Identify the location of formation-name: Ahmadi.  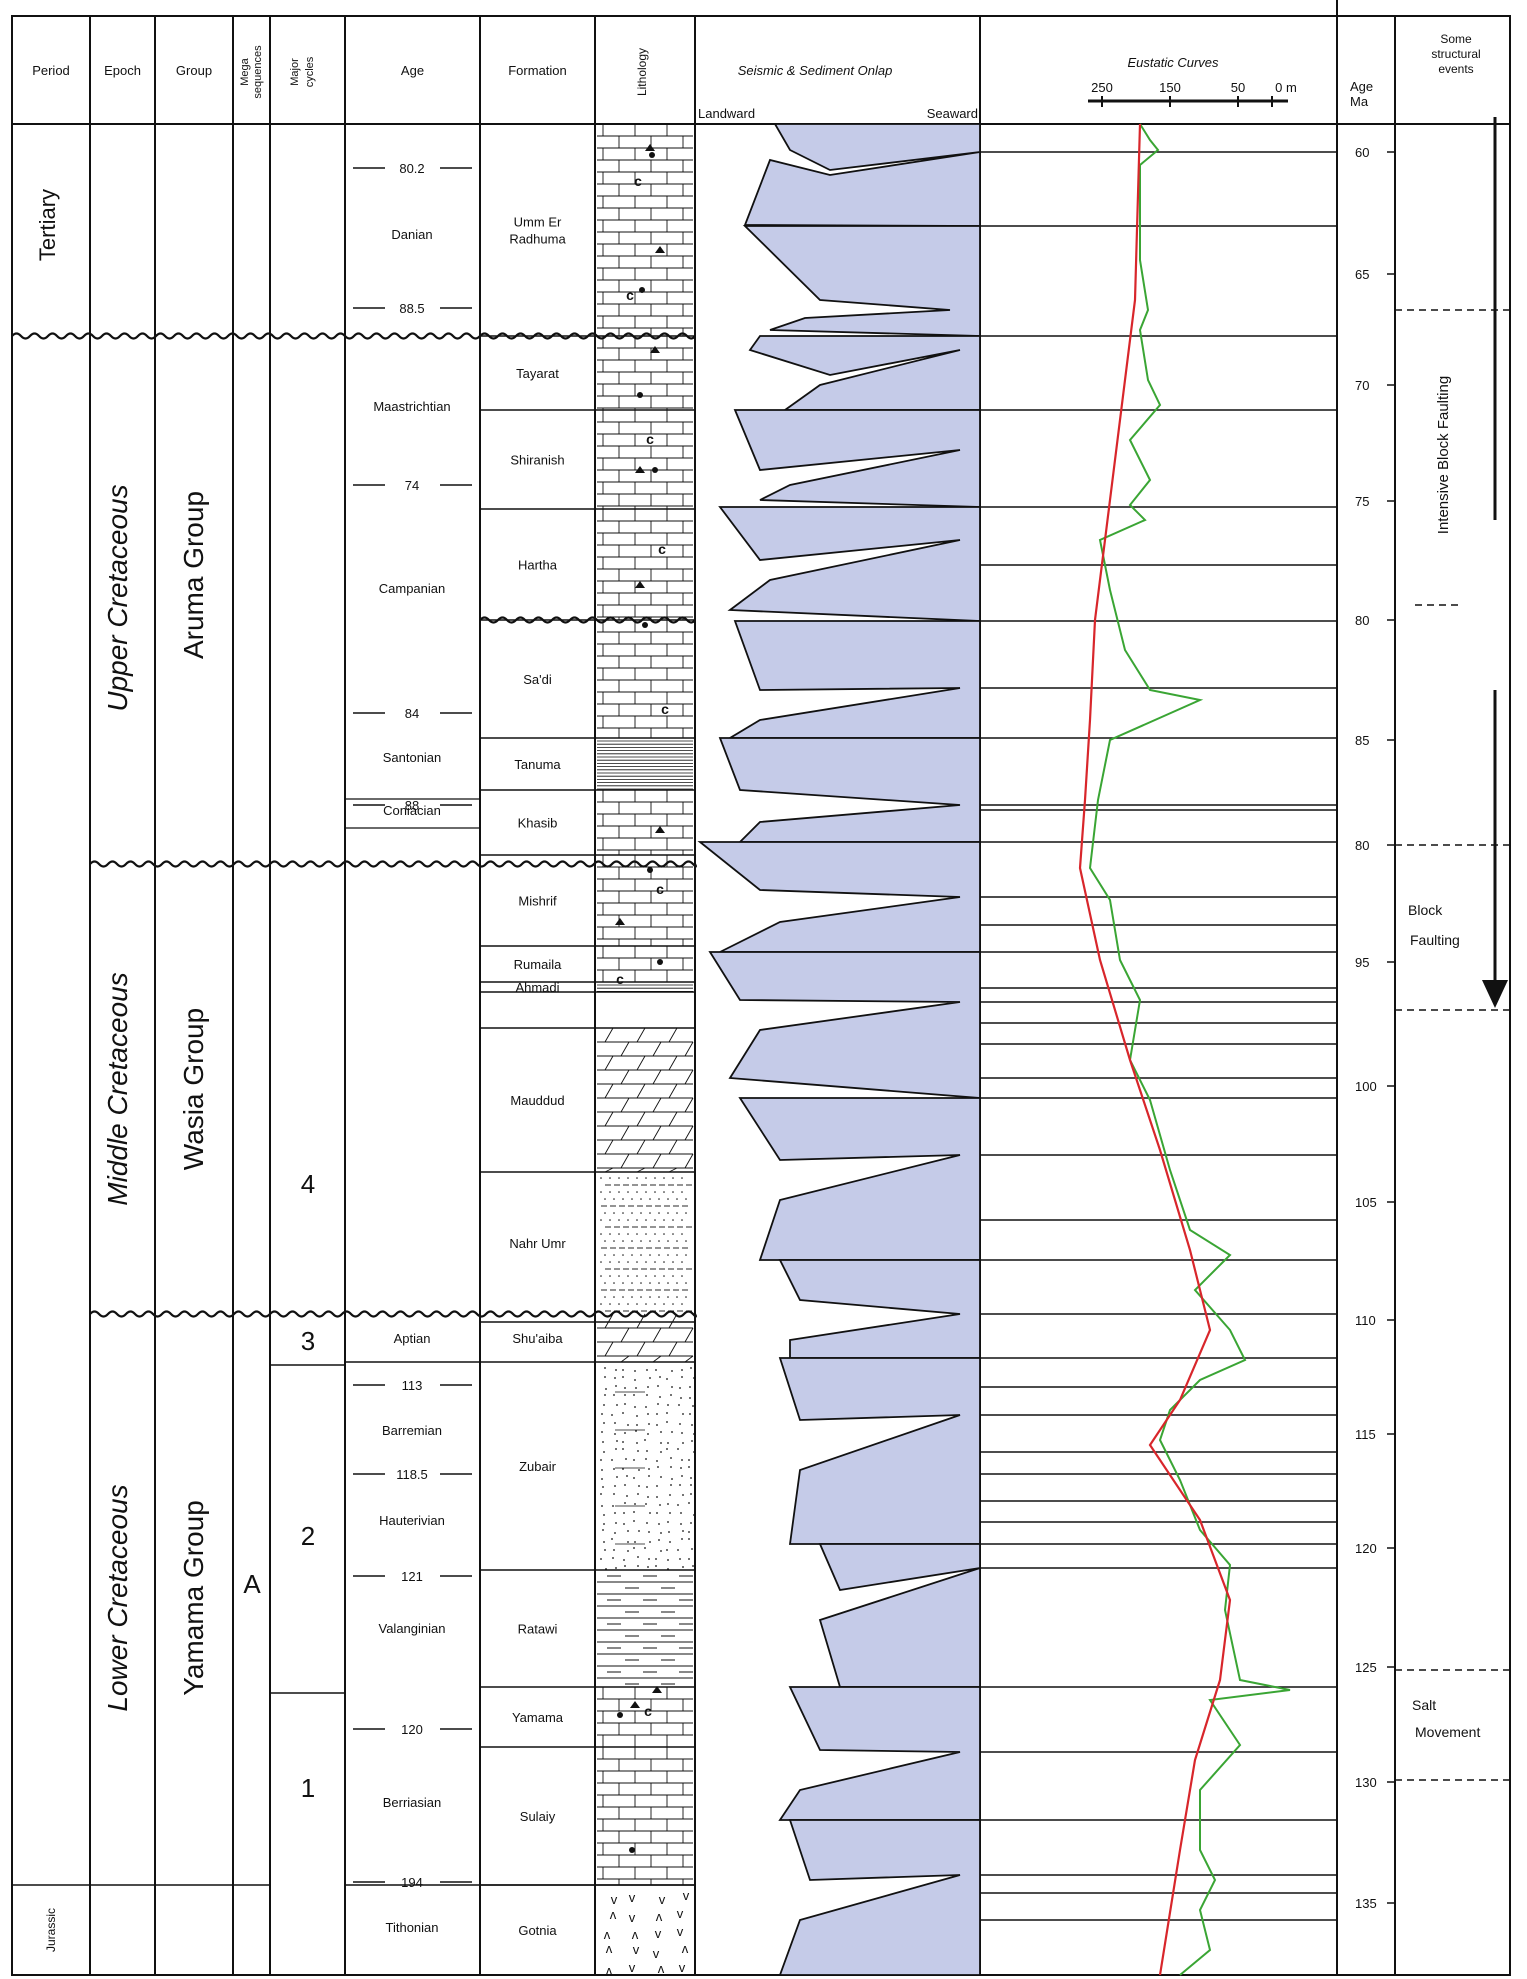
(537, 987).